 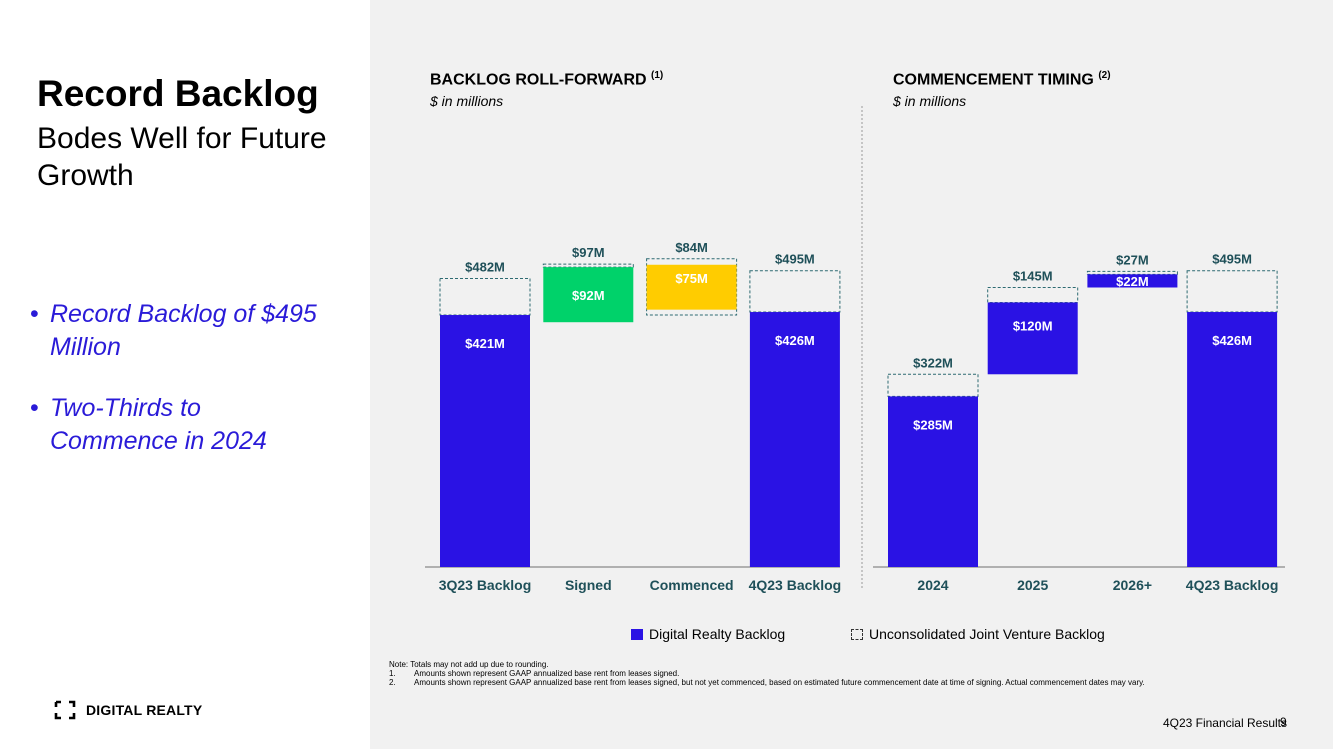 I want to click on chart-title-text: COMMENCEMENT TIMING, so click(x=993, y=80).